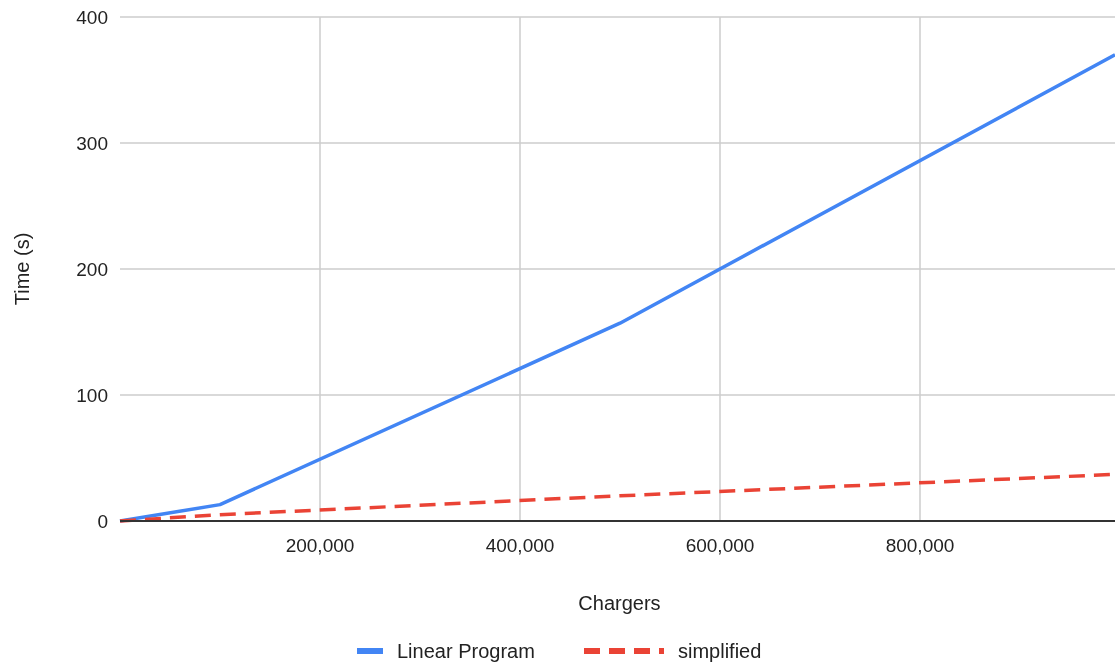 The width and height of the screenshot is (1115, 665). I want to click on x-tick-label: 800,000, so click(920, 545).